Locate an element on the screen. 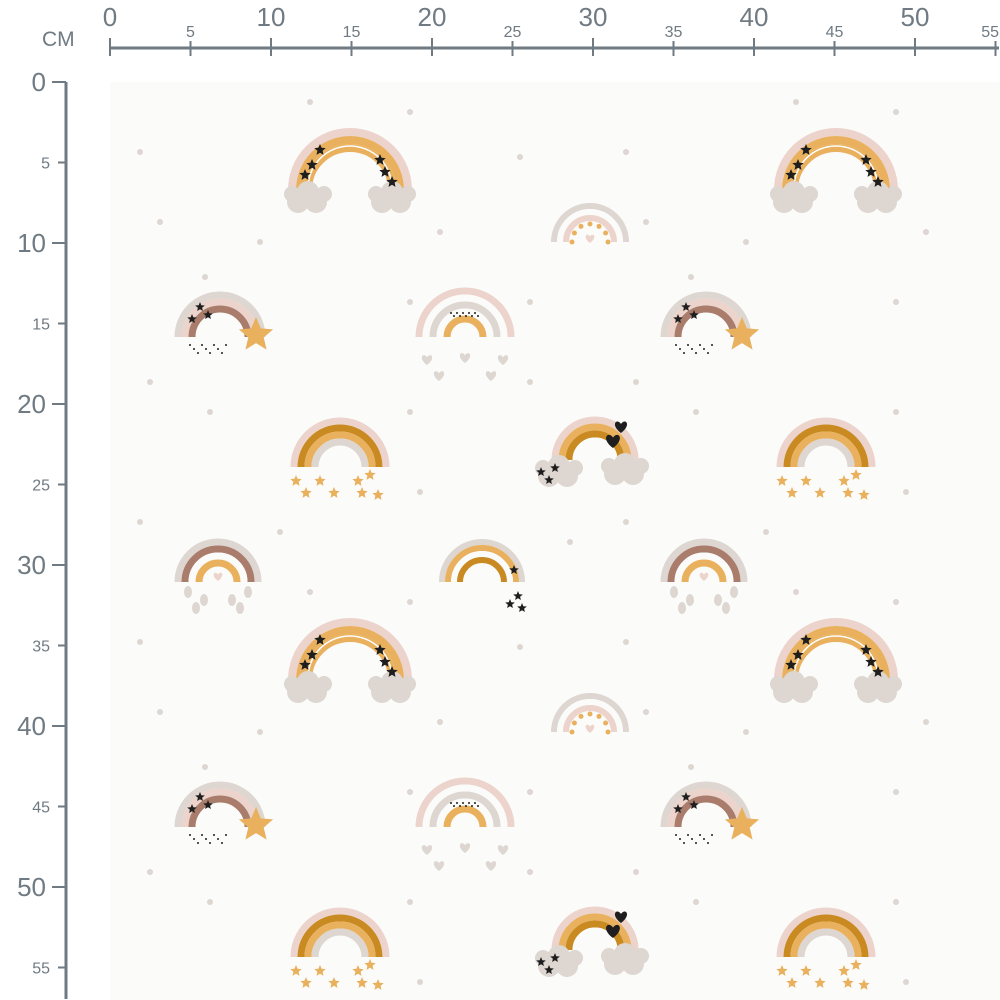  vertical-tick-label: 5 is located at coordinates (45, 164).